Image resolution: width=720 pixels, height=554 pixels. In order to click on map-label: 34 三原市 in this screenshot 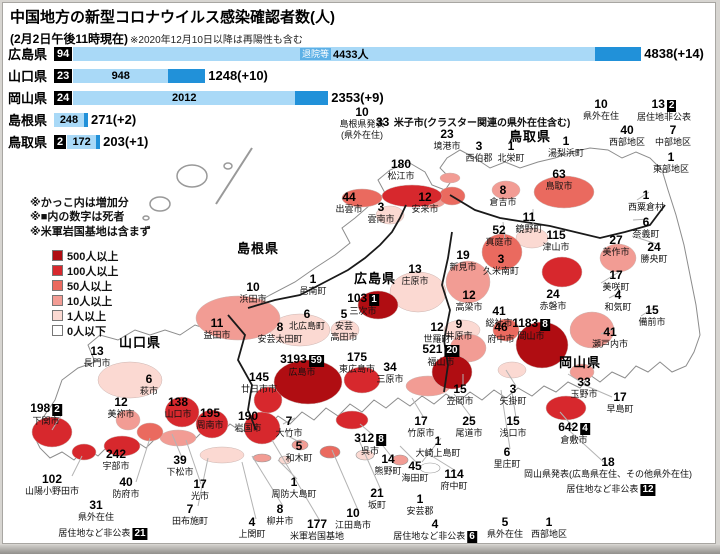, I will do `click(390, 372)`.